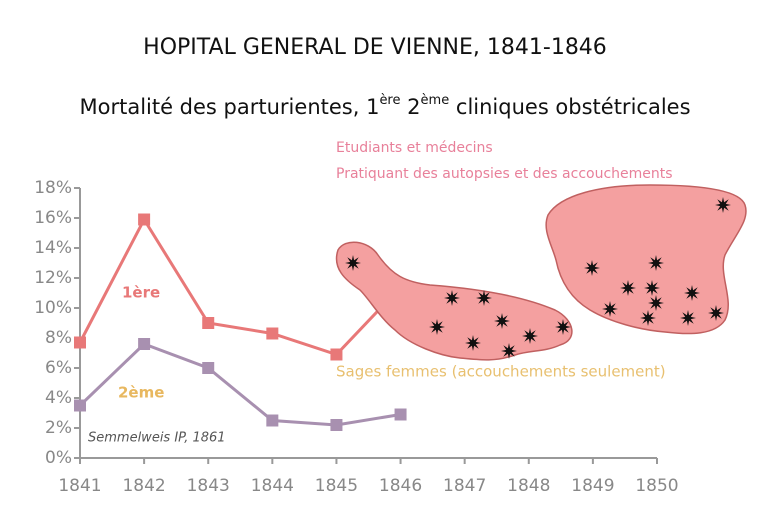 Image resolution: width=775 pixels, height=517 pixels. What do you see at coordinates (375, 47) in the screenshot?
I see `chart-title: HOPITAL GENERAL DE VIENNE, 1841-1846` at bounding box center [375, 47].